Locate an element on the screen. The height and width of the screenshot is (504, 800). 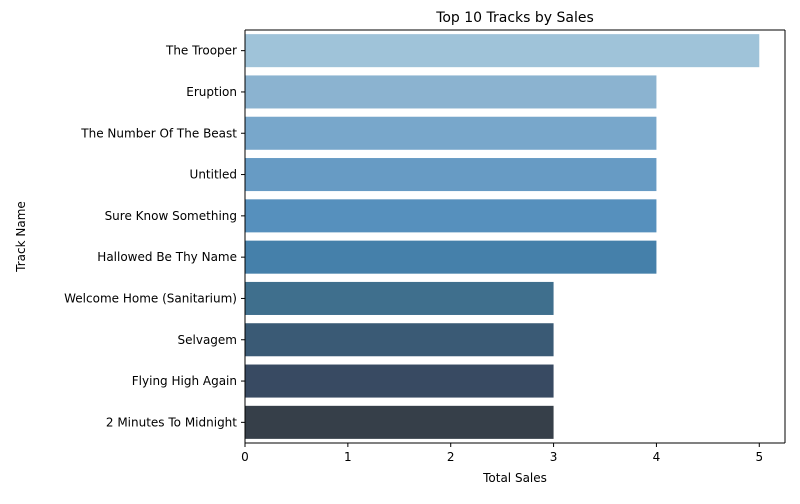
y-tick-label: The Trooper is located at coordinates (201, 51).